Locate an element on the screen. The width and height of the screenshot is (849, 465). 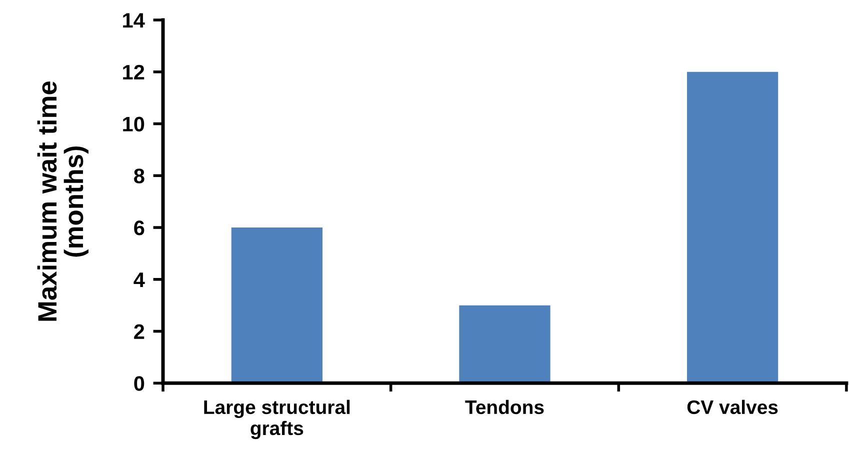
y-tick-label: 6 is located at coordinates (139, 228).